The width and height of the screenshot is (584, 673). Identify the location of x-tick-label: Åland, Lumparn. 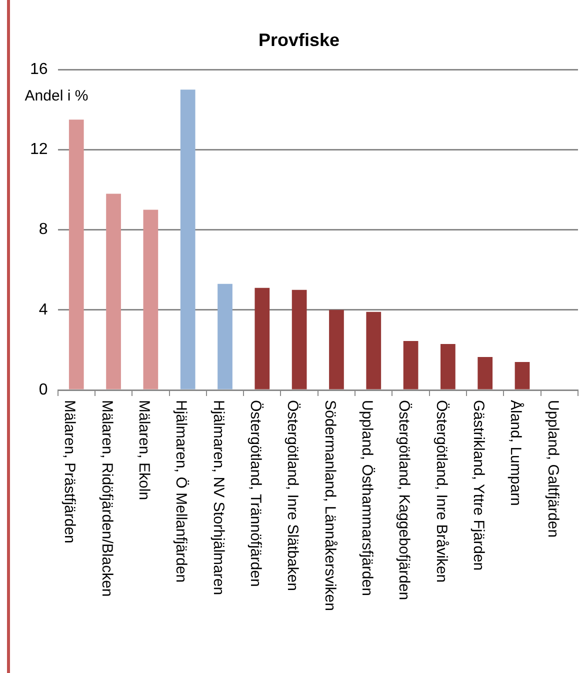
(516, 453).